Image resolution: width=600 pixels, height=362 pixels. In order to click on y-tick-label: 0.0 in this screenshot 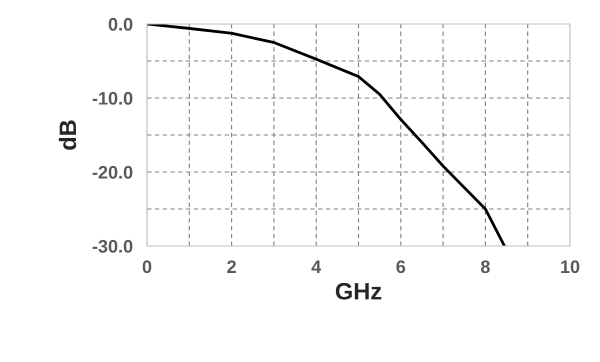, I will do `click(120, 24)`.